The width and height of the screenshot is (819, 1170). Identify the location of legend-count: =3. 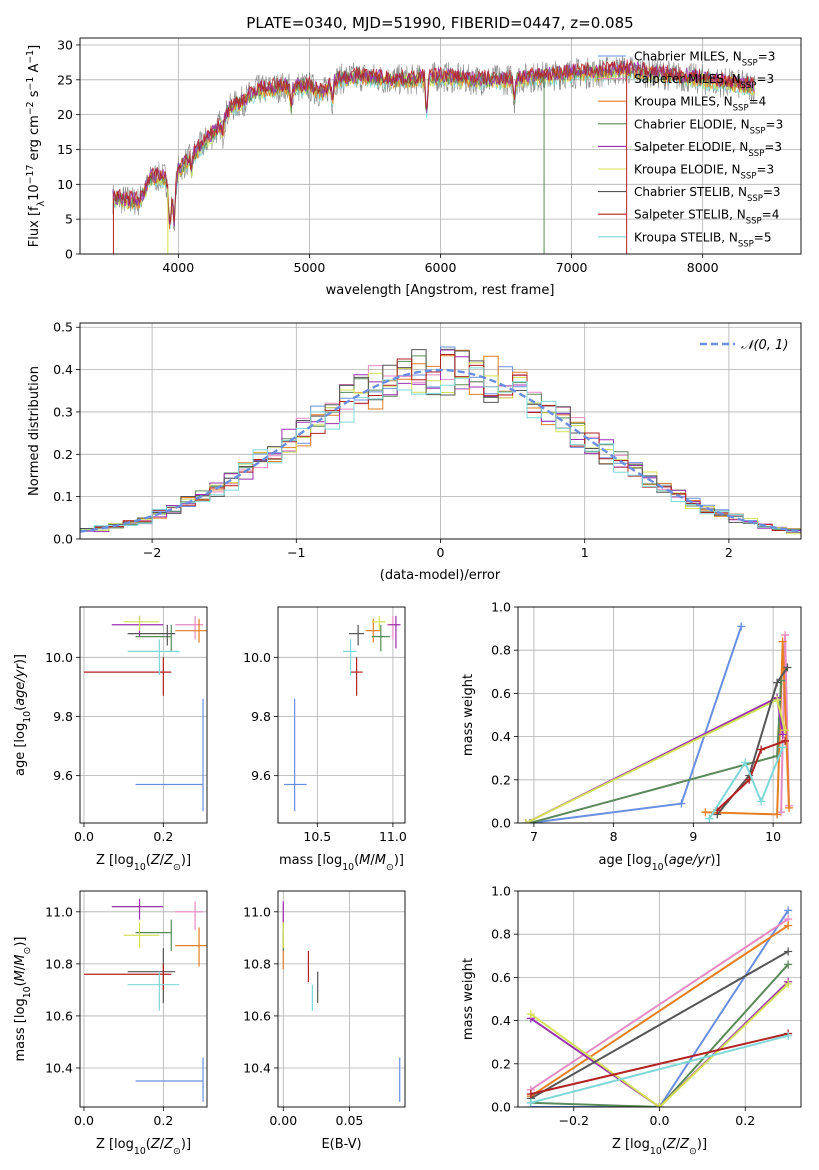
(775, 124).